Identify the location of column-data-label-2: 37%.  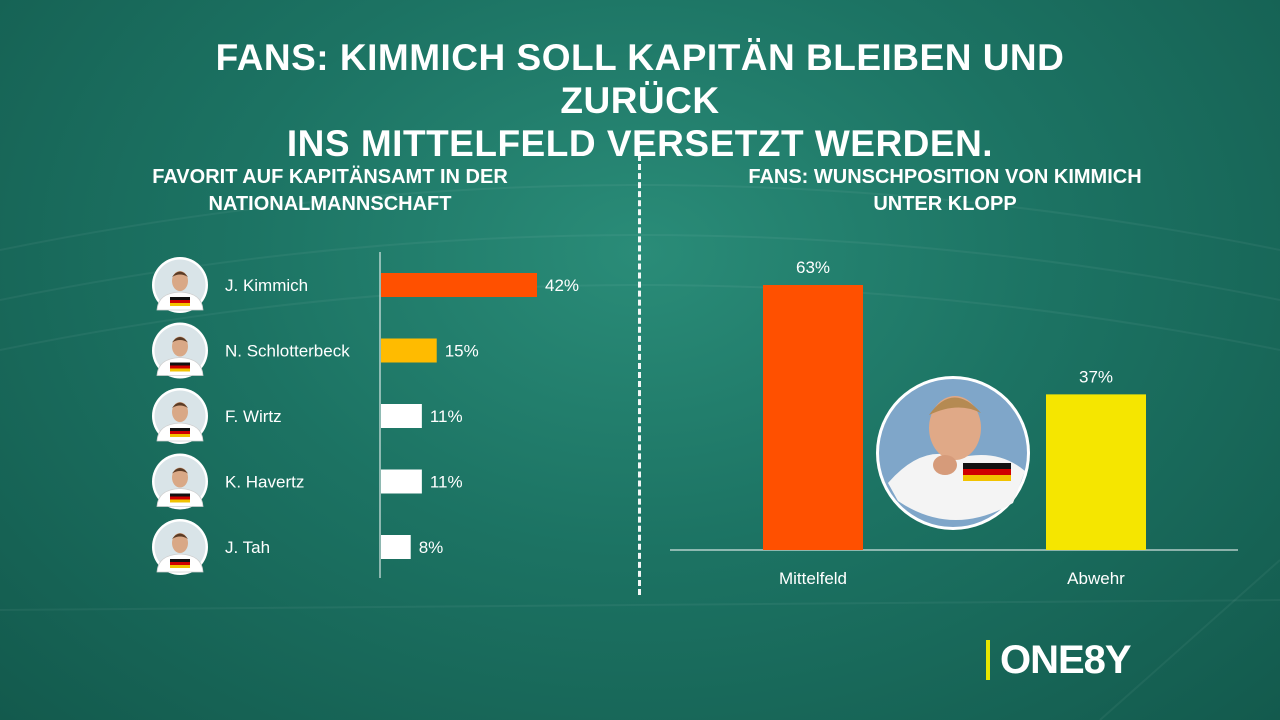
(1096, 376).